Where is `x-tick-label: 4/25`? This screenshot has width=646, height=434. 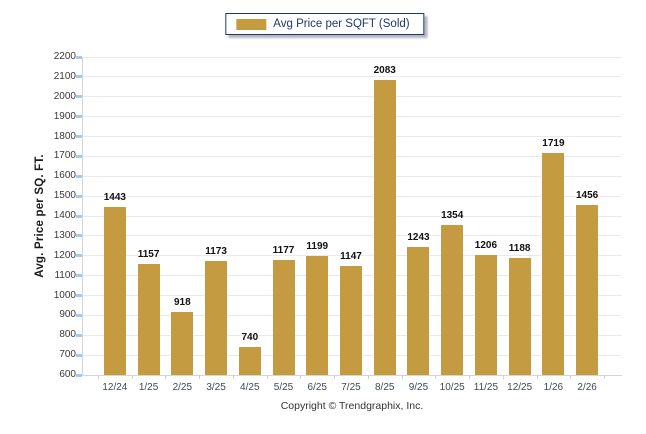 x-tick-label: 4/25 is located at coordinates (250, 387).